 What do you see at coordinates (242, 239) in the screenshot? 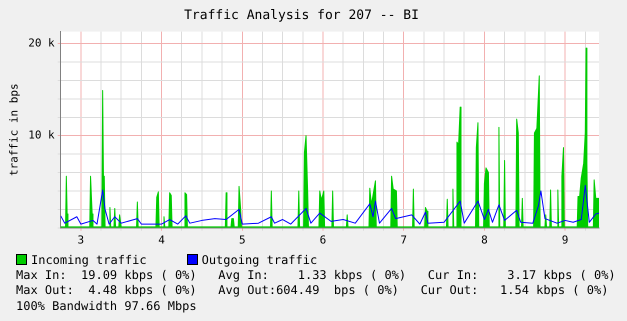
I see `x-tick-label: 5` at bounding box center [242, 239].